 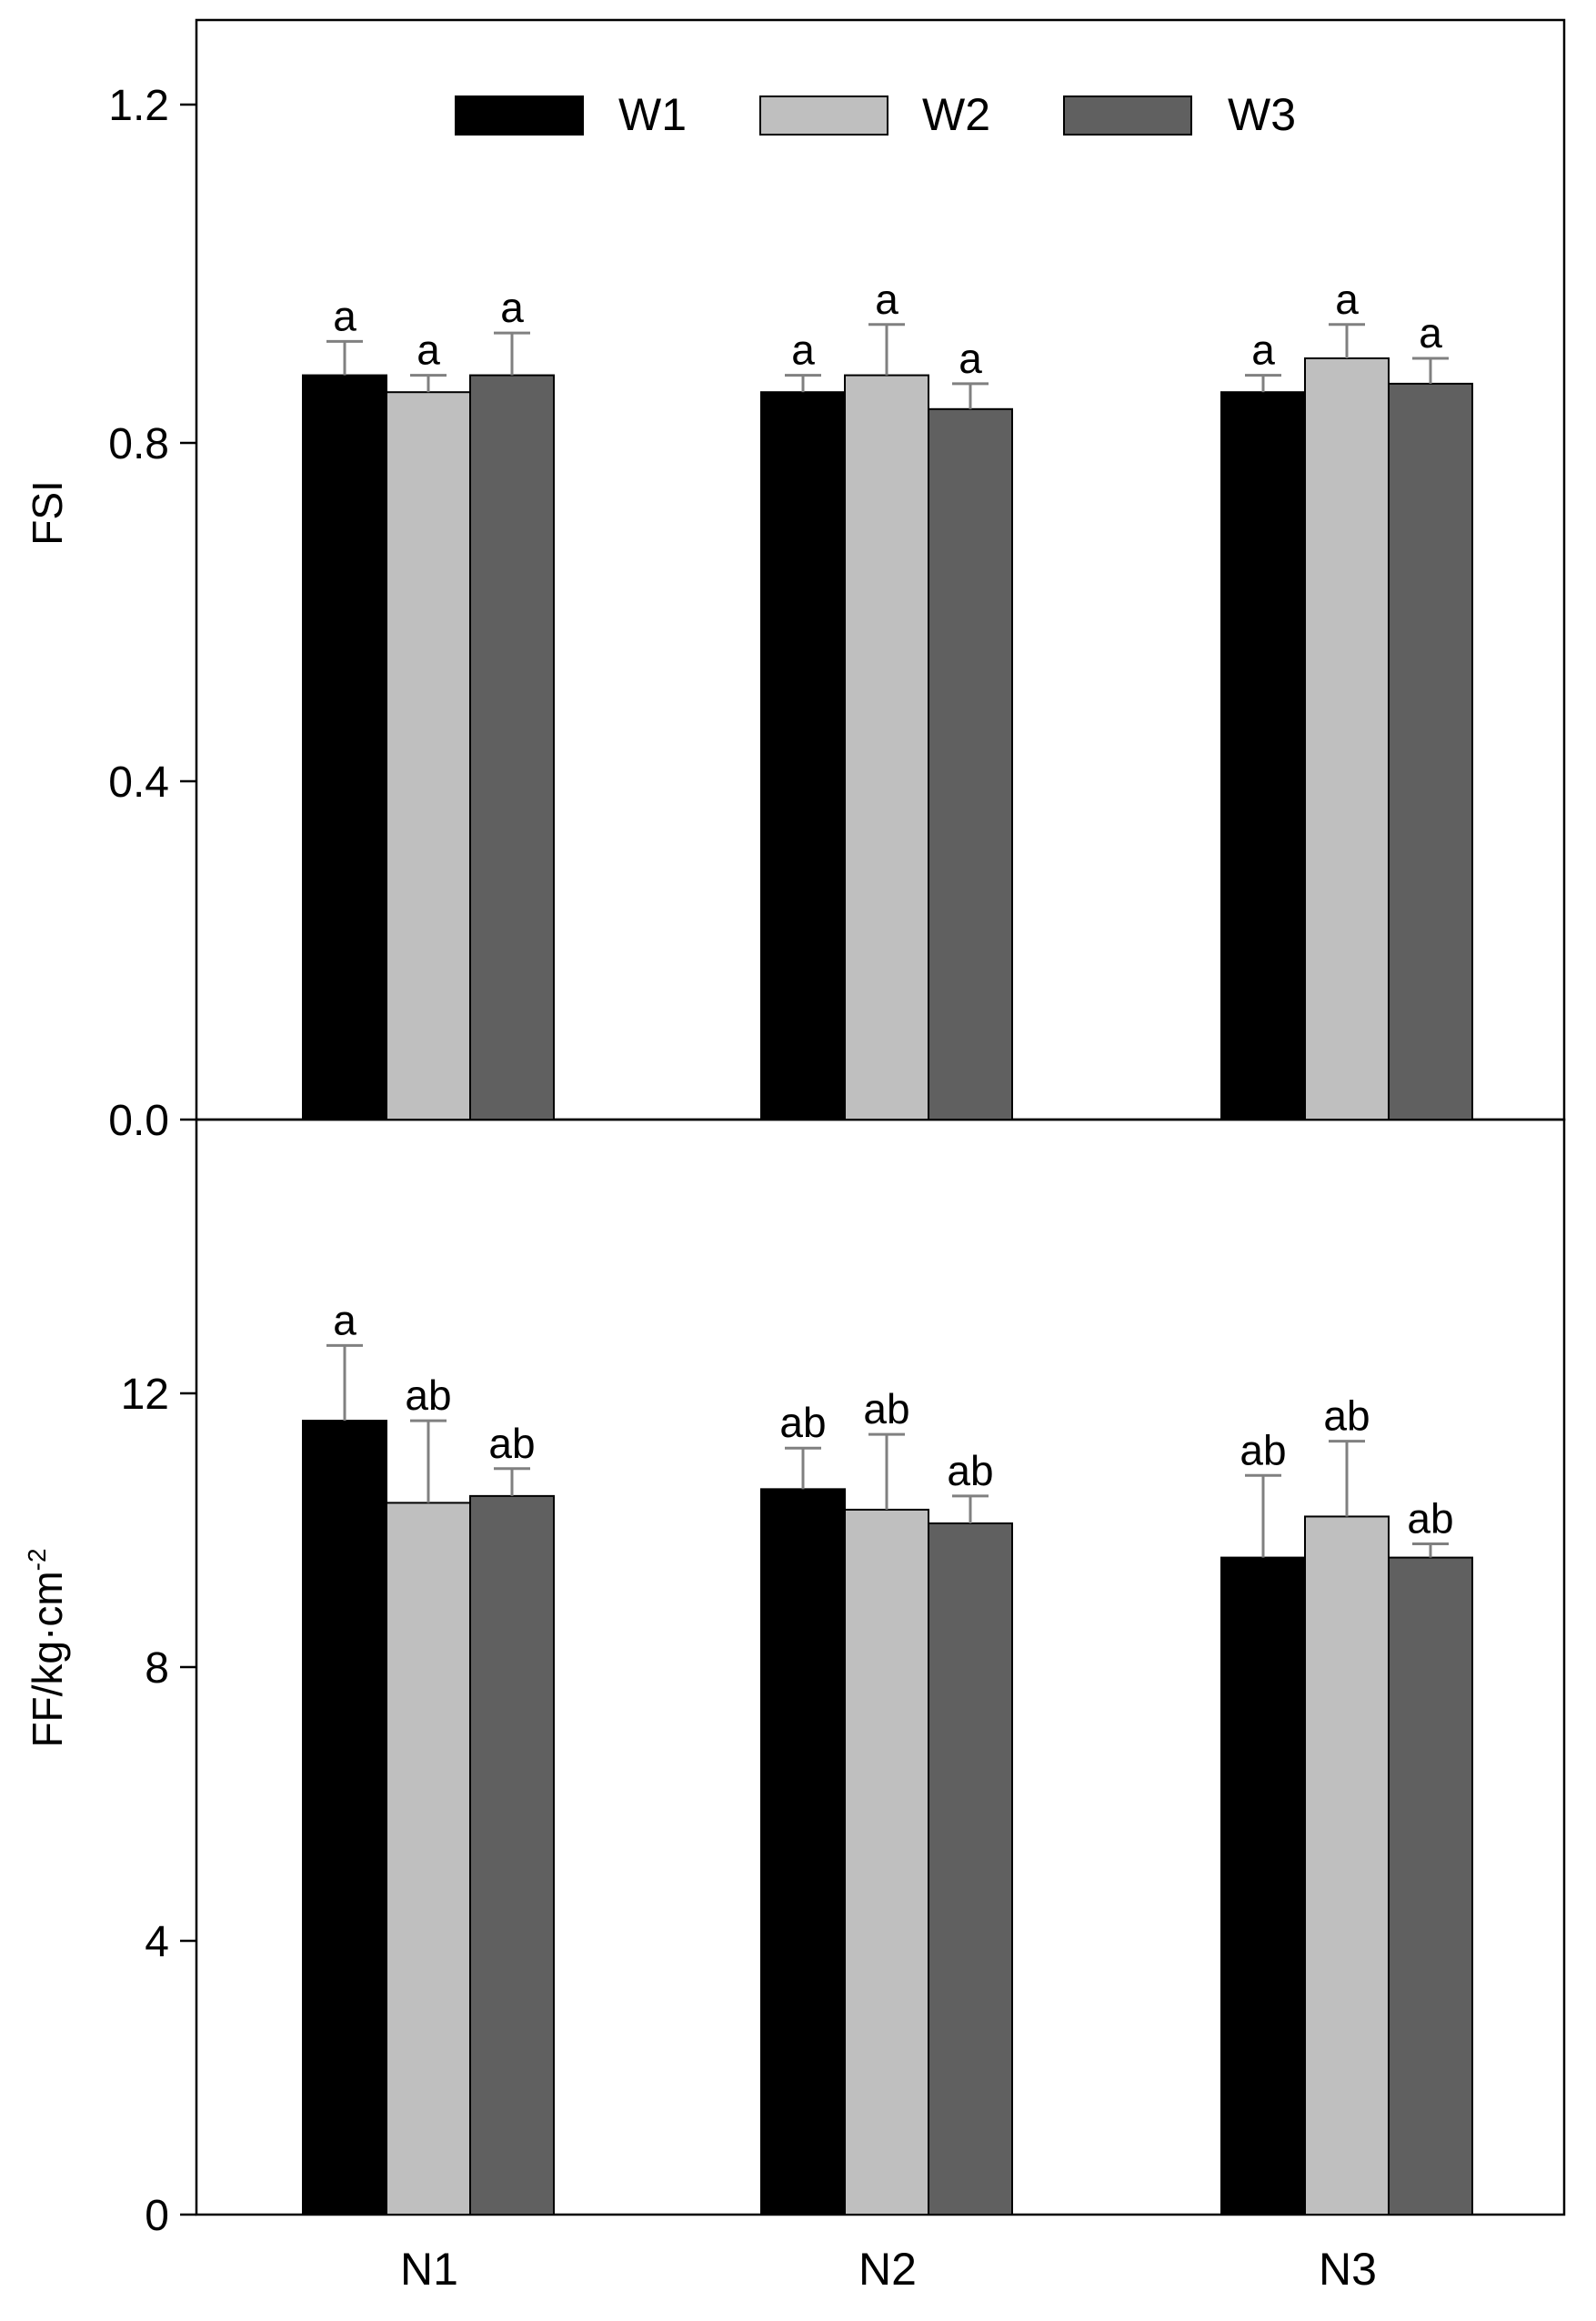 I want to click on significance-letter-bottom-w3-n3: ab, so click(x=1430, y=1518).